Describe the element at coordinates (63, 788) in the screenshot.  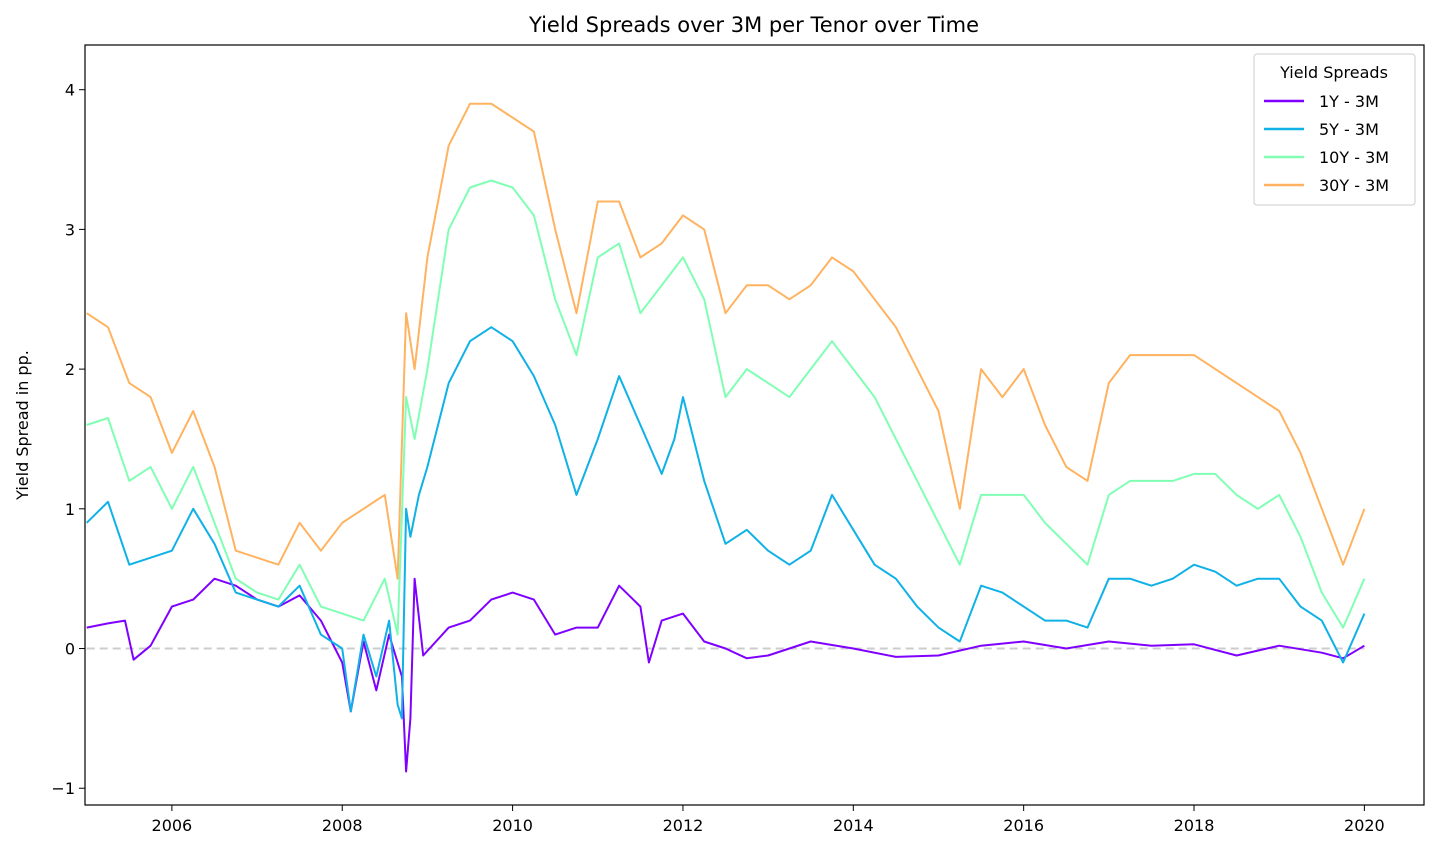
I see `y-tick-label: −1` at that location.